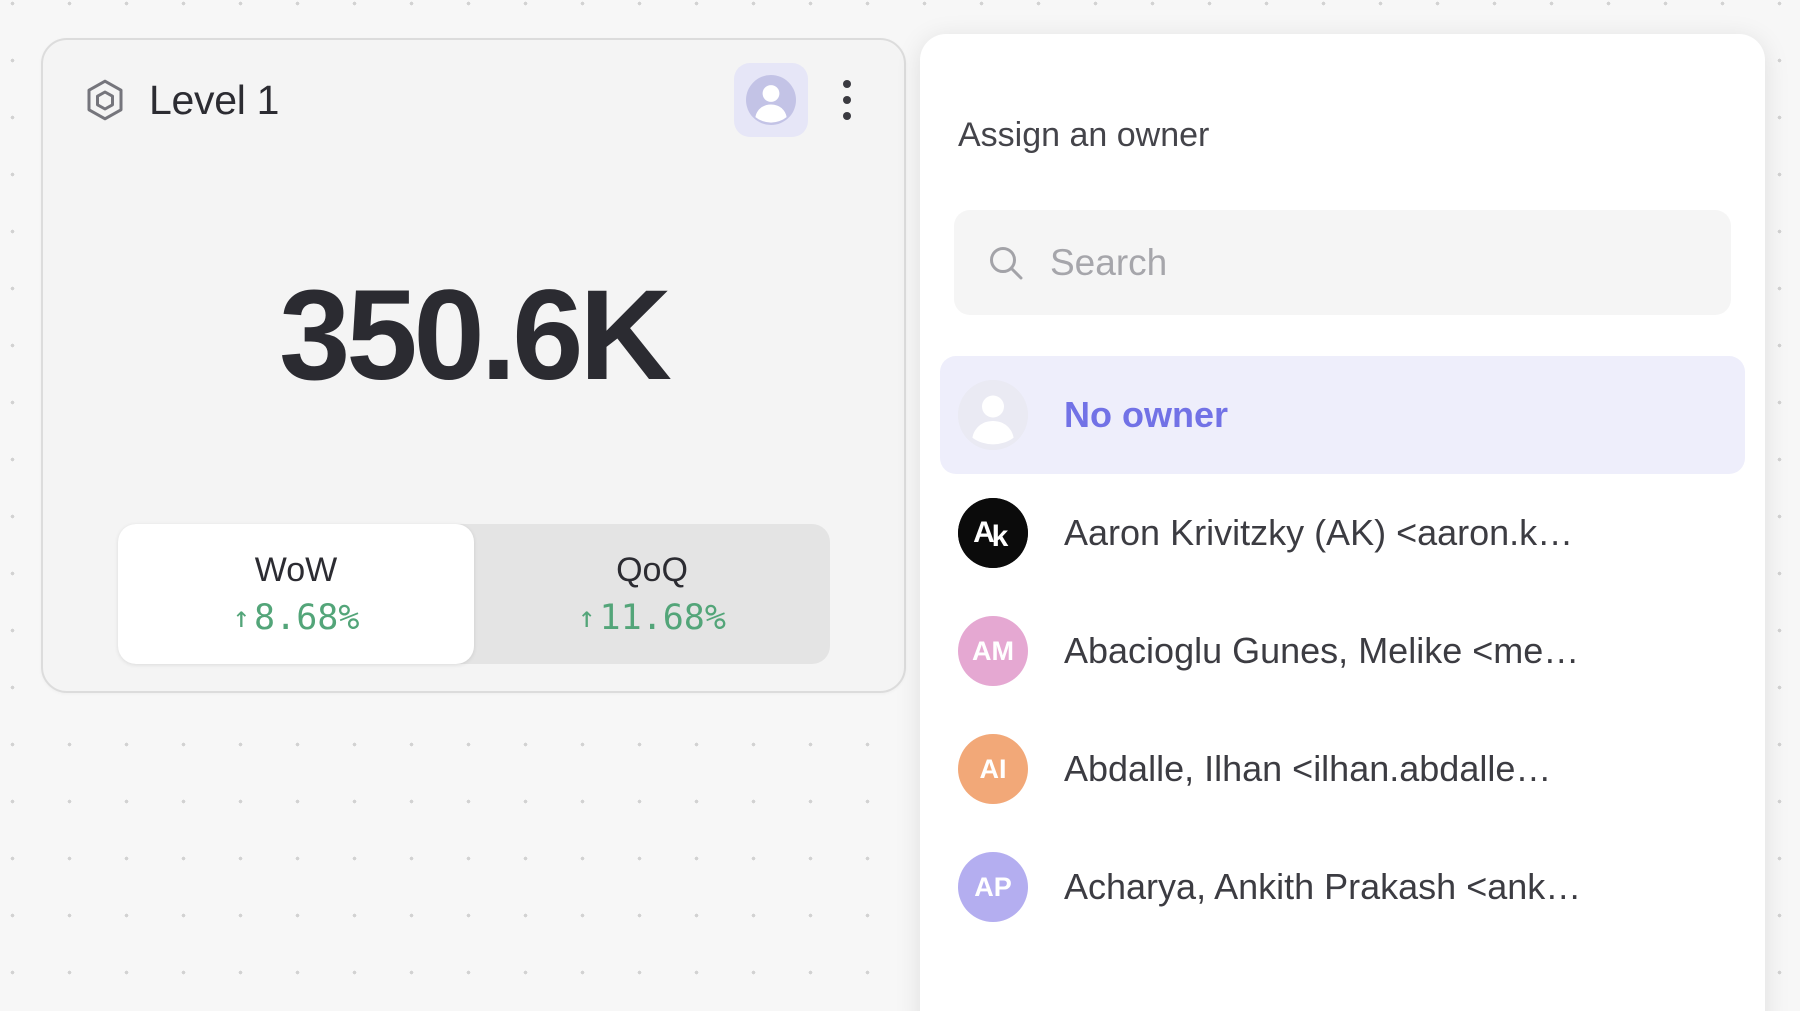 The height and width of the screenshot is (1011, 1800). Describe the element at coordinates (475, 335) in the screenshot. I see `metric-value: 350.6K` at that location.